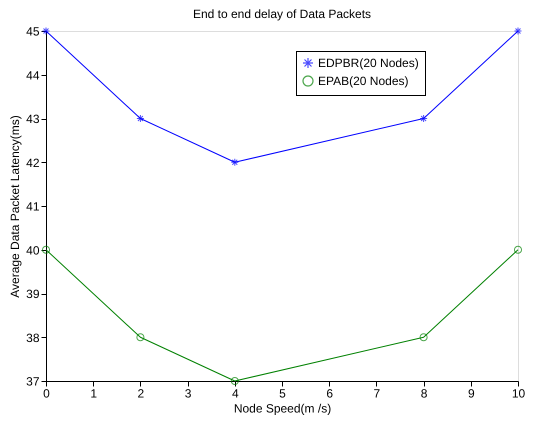 This screenshot has height=422, width=533. Describe the element at coordinates (94, 393) in the screenshot. I see `x-tick-label: 1` at that location.